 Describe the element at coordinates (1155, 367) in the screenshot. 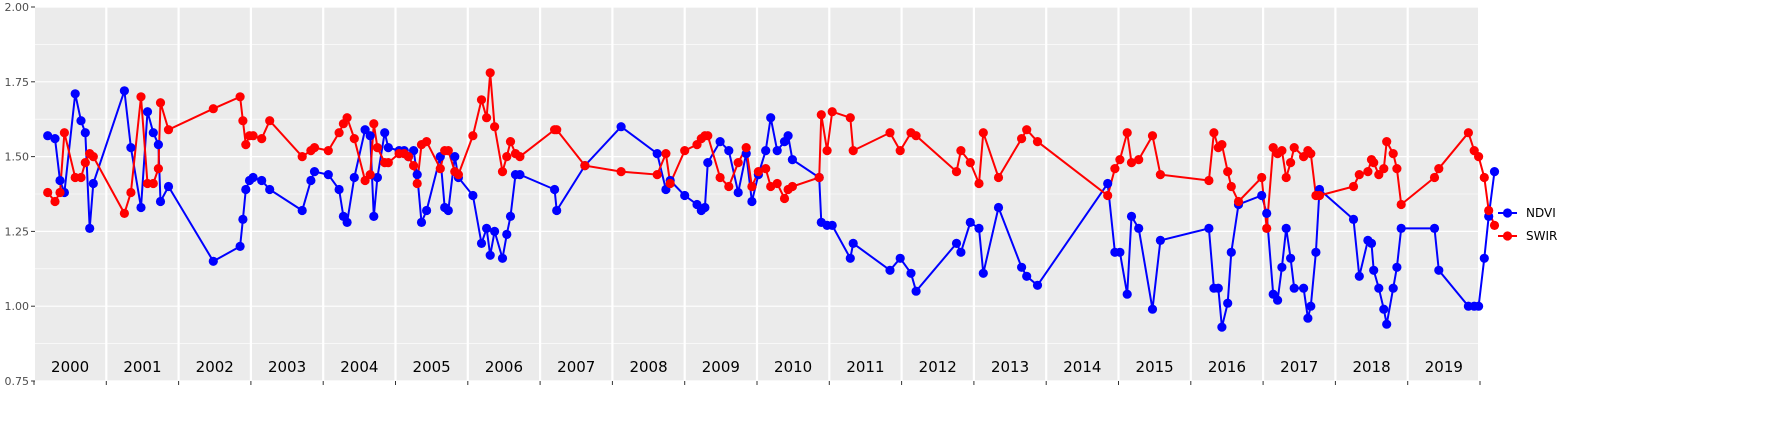

I see `year-label: 2015` at that location.